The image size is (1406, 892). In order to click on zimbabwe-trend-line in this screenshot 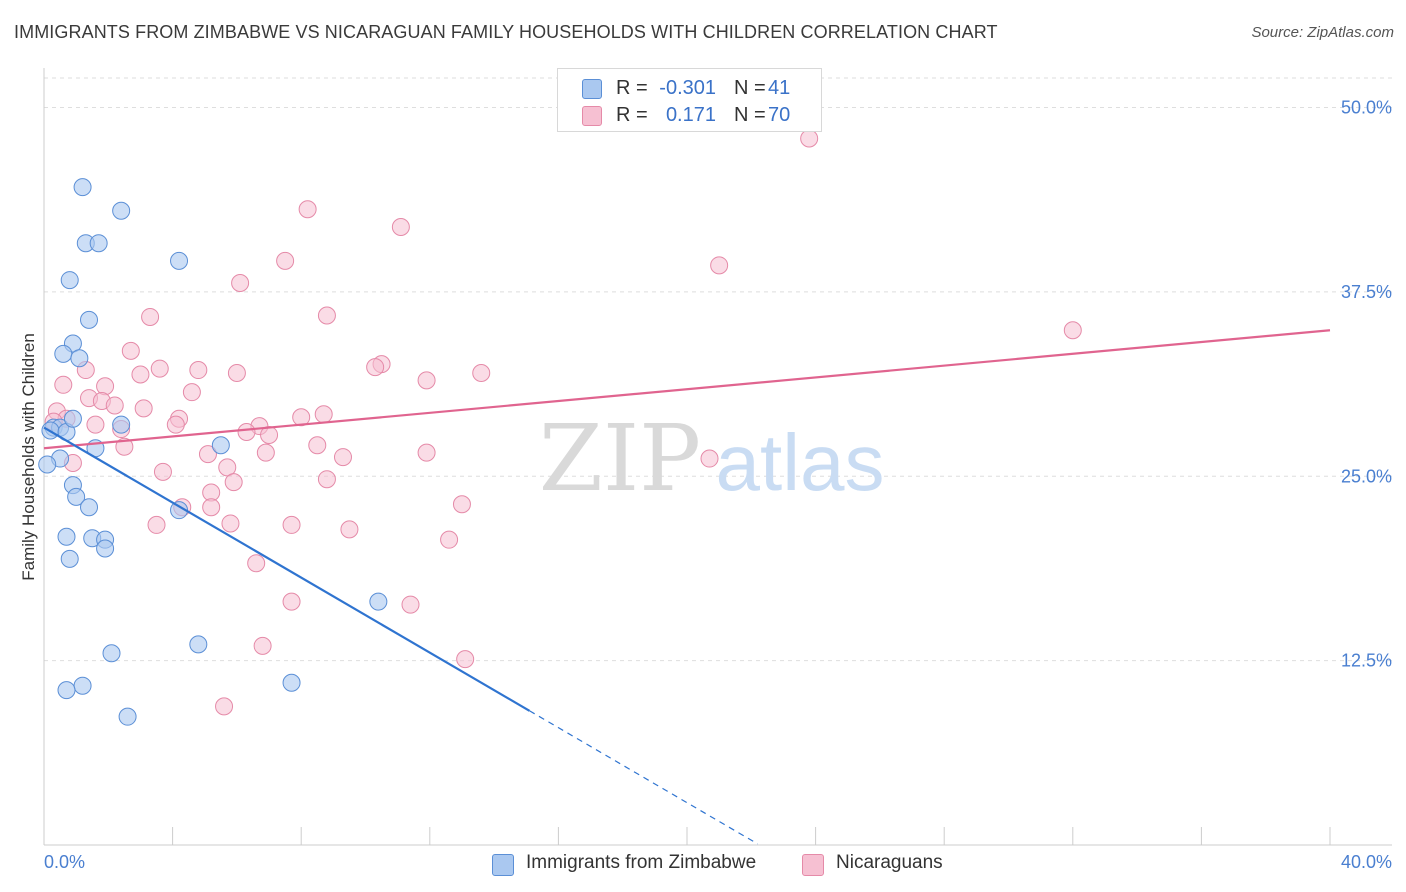, I will do `click(287, 569)`.